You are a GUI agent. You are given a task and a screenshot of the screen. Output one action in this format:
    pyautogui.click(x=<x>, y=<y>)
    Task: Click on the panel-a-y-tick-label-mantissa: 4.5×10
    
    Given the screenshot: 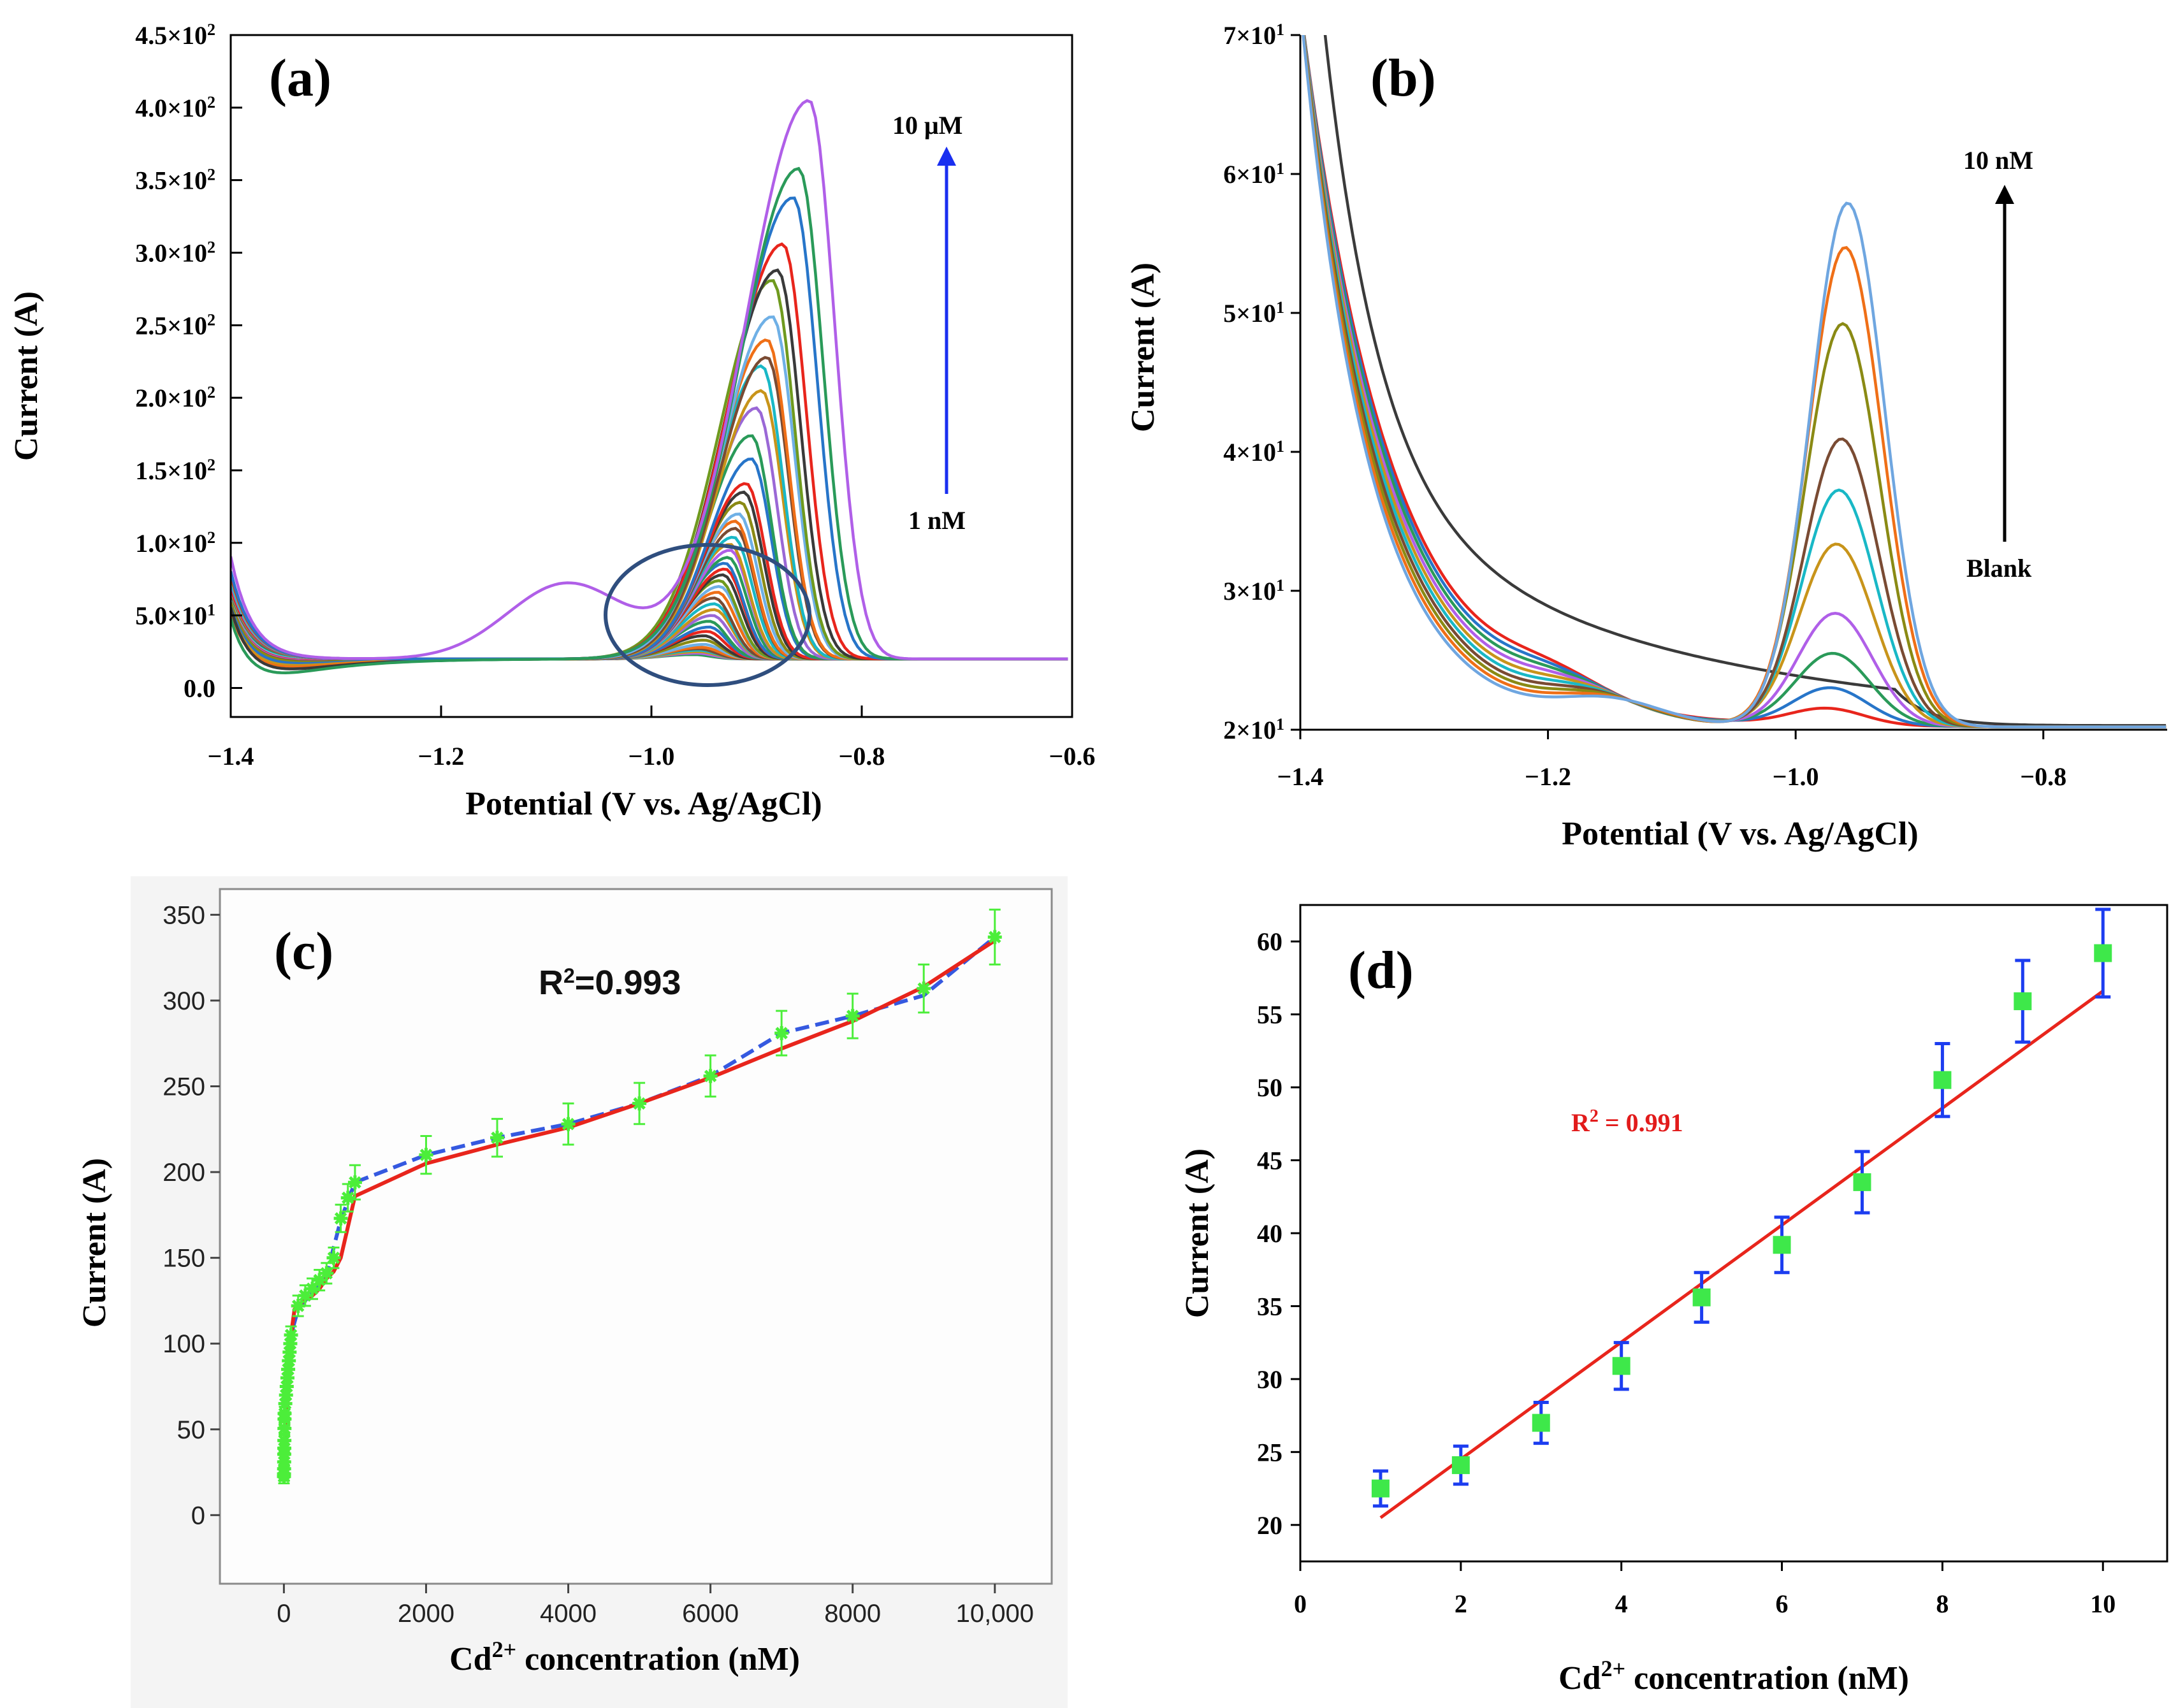 What is the action you would take?
    pyautogui.click(x=171, y=35)
    